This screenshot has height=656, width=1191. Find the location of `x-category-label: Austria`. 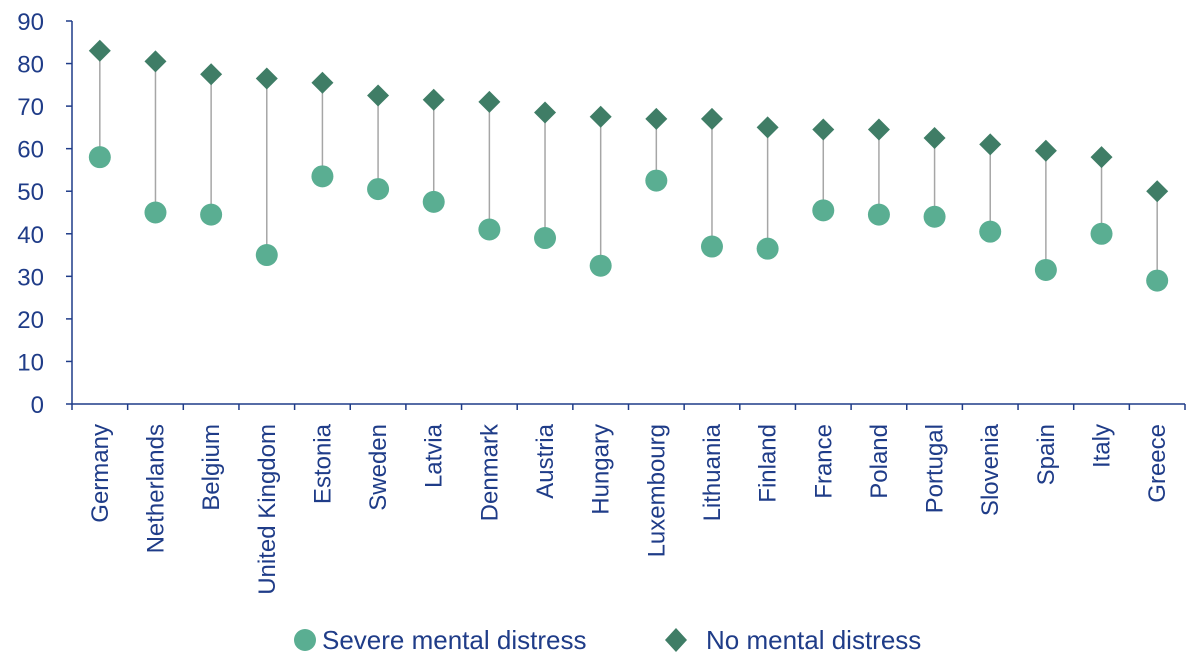

x-category-label: Austria is located at coordinates (545, 460).